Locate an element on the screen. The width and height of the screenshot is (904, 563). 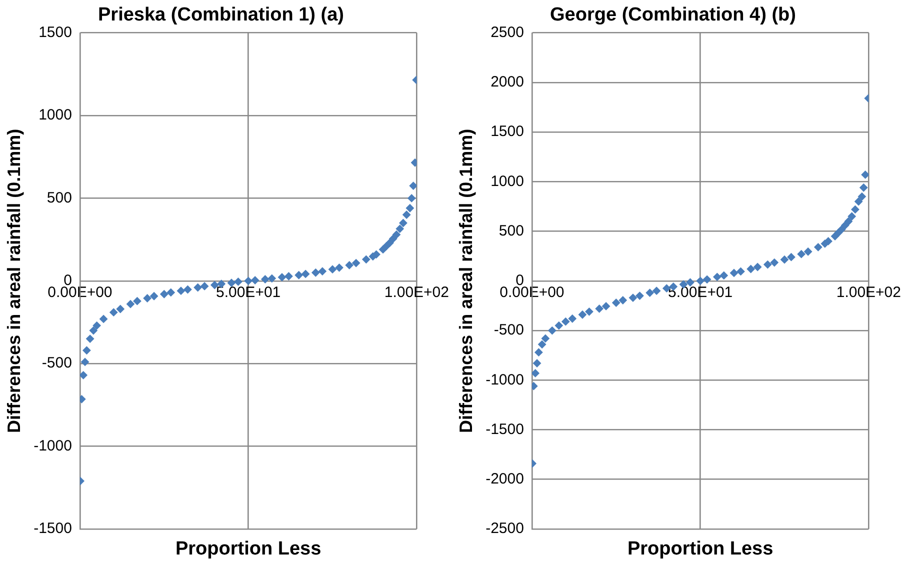
y-tick-label: -1500 is located at coordinates (53, 529).